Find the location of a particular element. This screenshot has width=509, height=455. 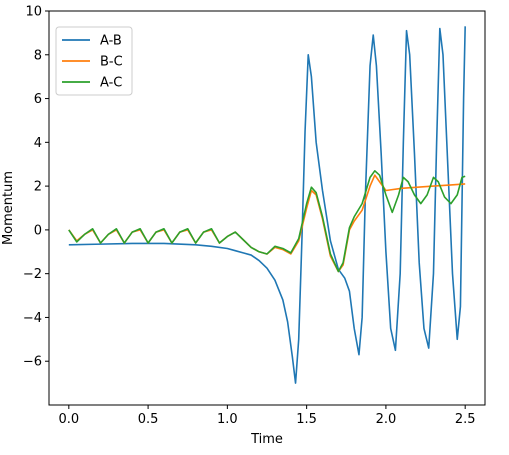

y-tick-label: 4 is located at coordinates (38, 143).